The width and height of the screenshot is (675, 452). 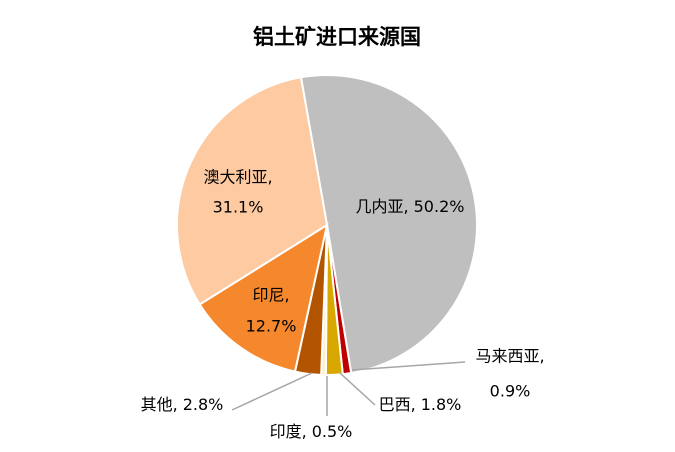 I want to click on data-label-category: 马来西亚,, so click(x=509, y=356).